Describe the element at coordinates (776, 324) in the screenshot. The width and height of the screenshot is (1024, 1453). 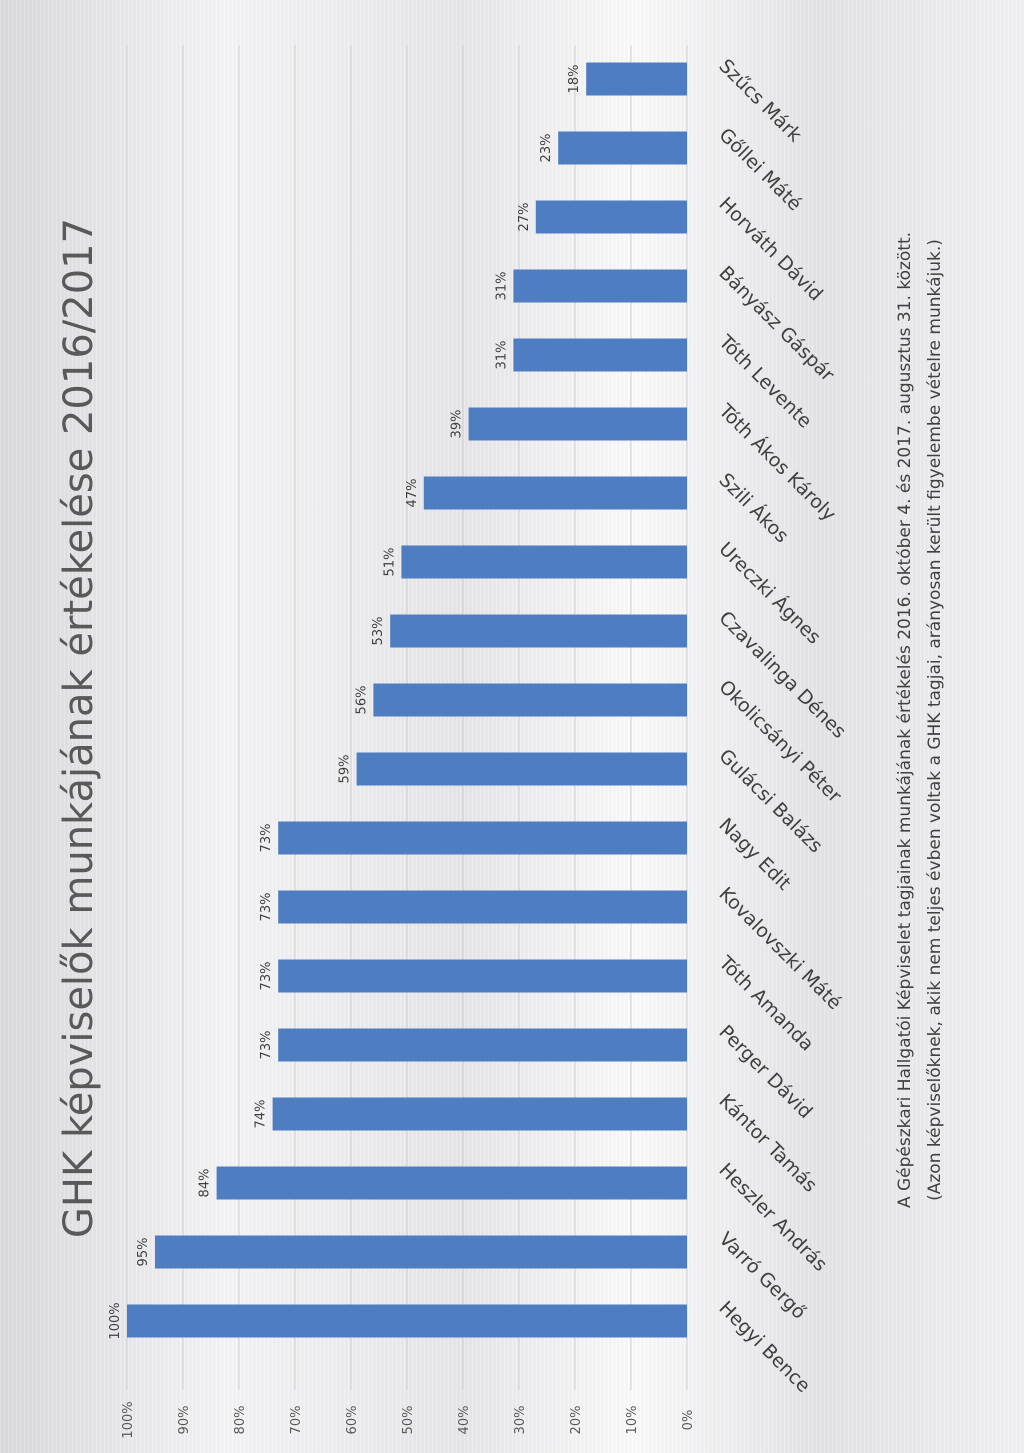
I see `category-label: Bányász Gáspár` at that location.